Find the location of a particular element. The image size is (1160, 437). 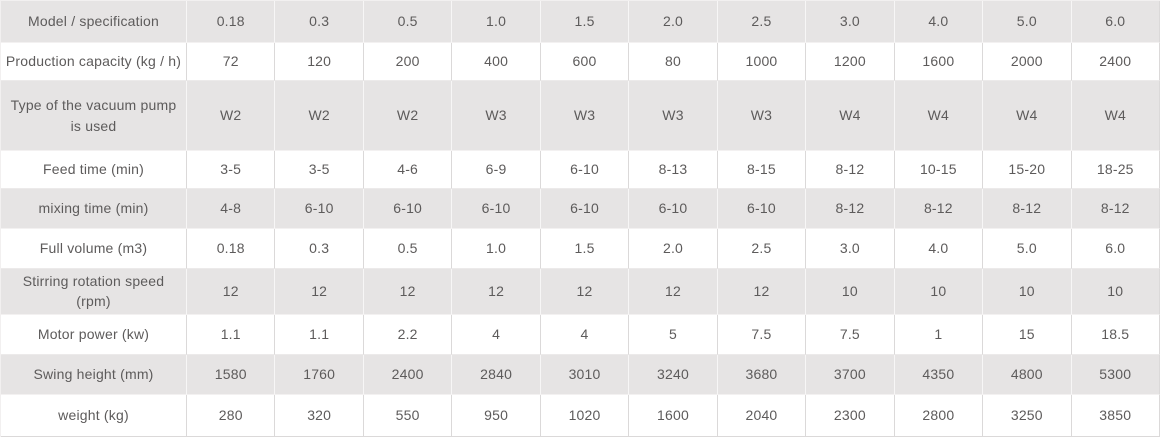

cell: 120 is located at coordinates (319, 62).